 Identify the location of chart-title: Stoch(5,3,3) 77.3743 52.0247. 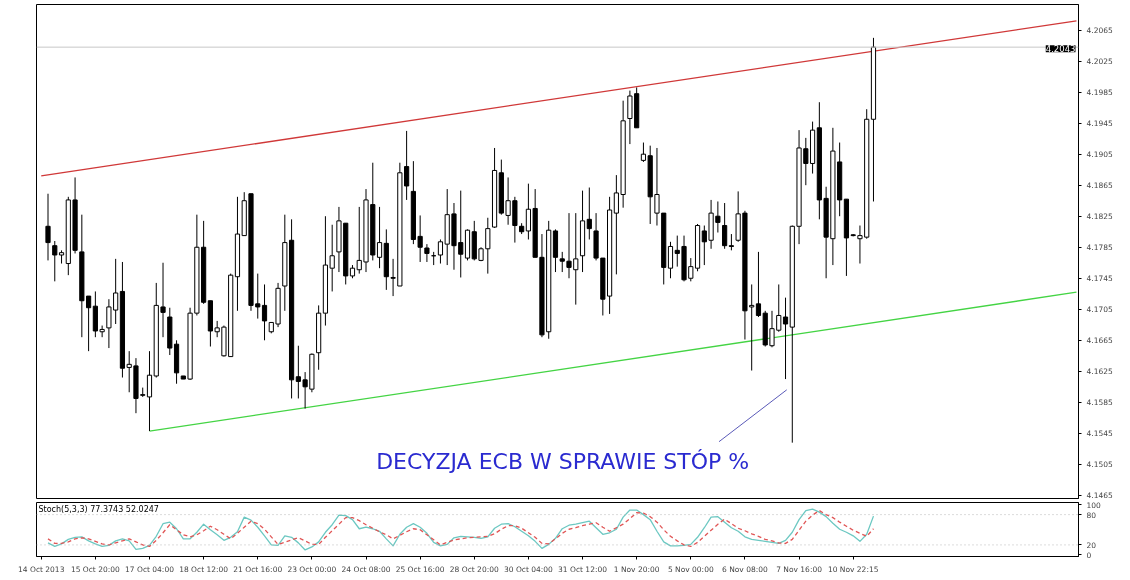
(98, 509).